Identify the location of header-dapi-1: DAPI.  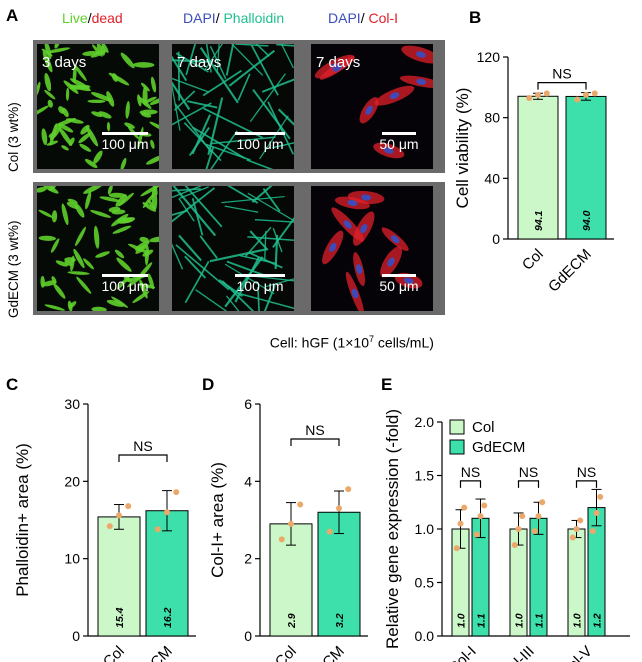
(199, 18).